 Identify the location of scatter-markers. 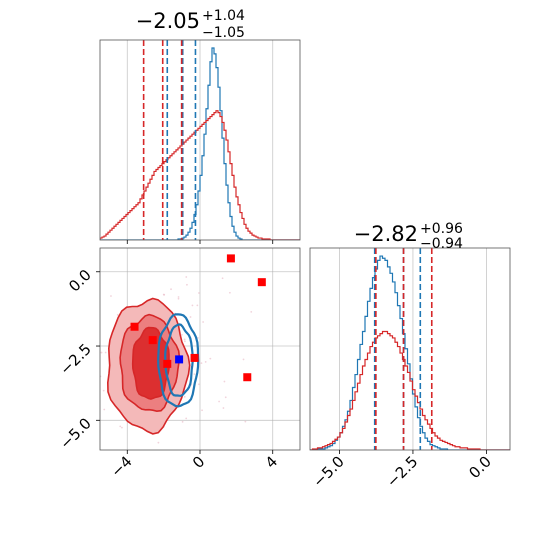
(198, 318).